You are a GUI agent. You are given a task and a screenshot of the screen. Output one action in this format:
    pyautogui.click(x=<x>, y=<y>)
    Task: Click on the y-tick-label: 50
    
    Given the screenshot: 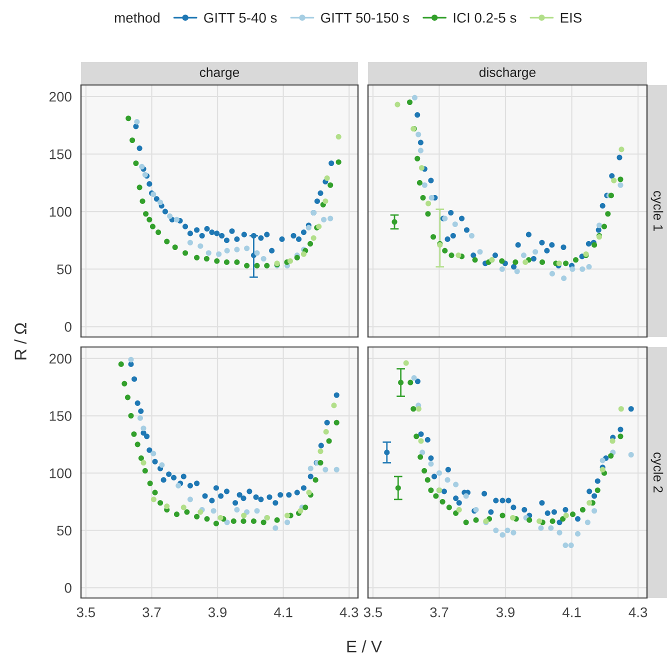 What is the action you would take?
    pyautogui.click(x=64, y=269)
    